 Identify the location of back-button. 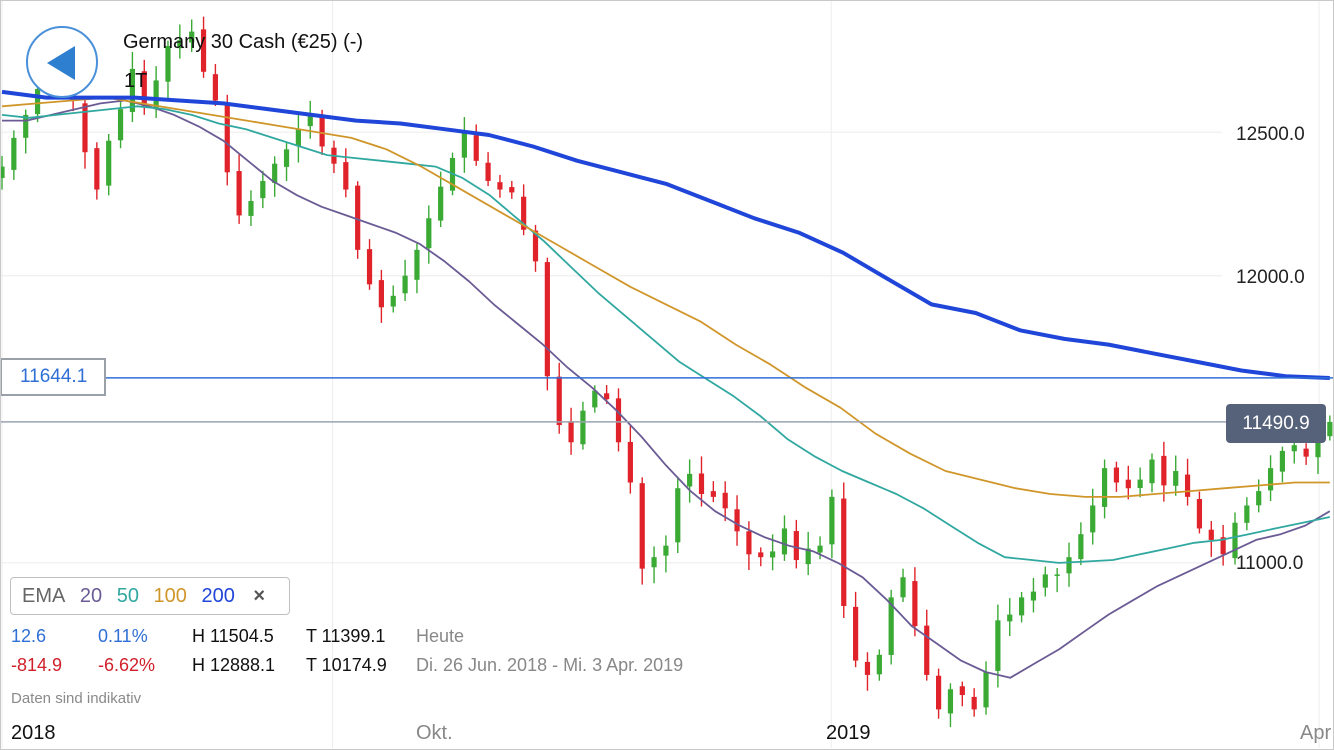
(62, 62).